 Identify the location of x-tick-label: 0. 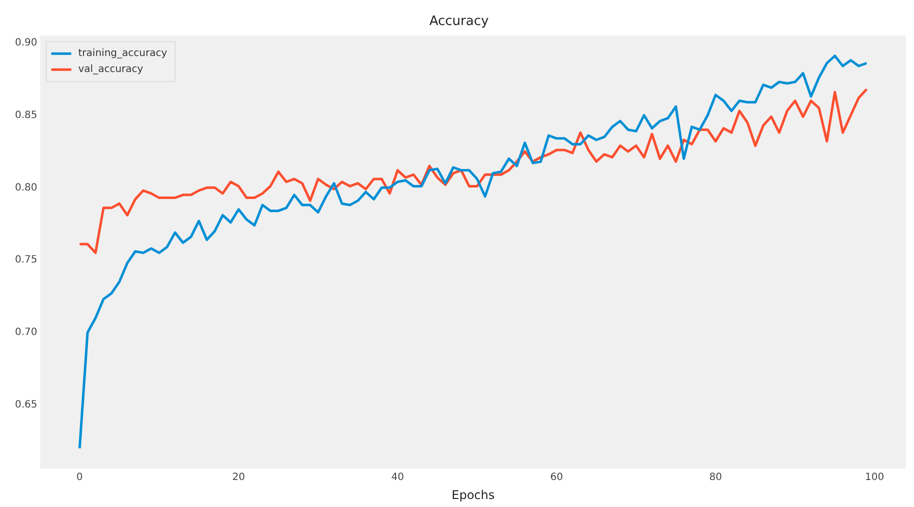
(79, 478).